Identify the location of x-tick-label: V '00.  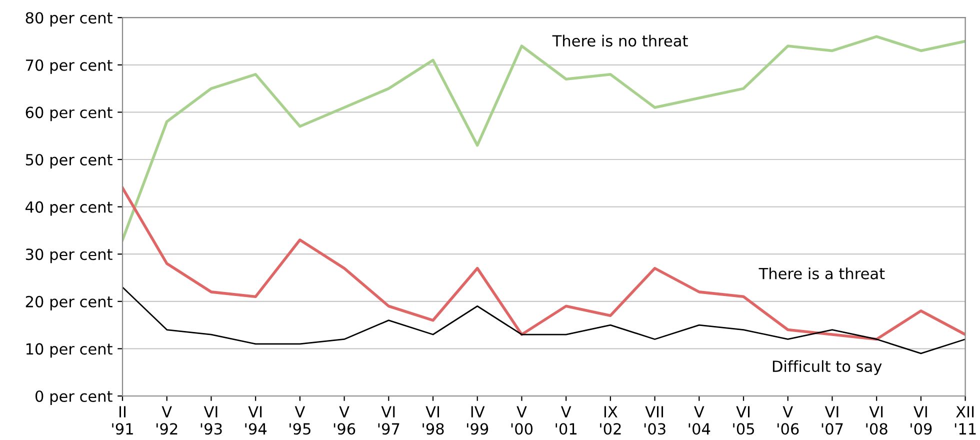
(522, 420).